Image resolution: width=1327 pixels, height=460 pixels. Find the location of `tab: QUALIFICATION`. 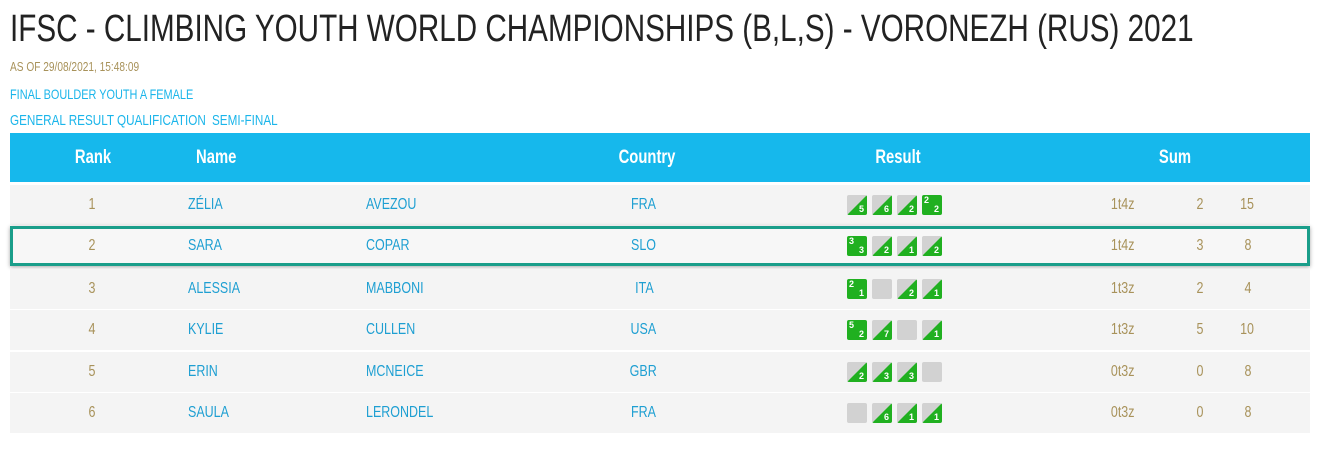

tab: QUALIFICATION is located at coordinates (161, 120).